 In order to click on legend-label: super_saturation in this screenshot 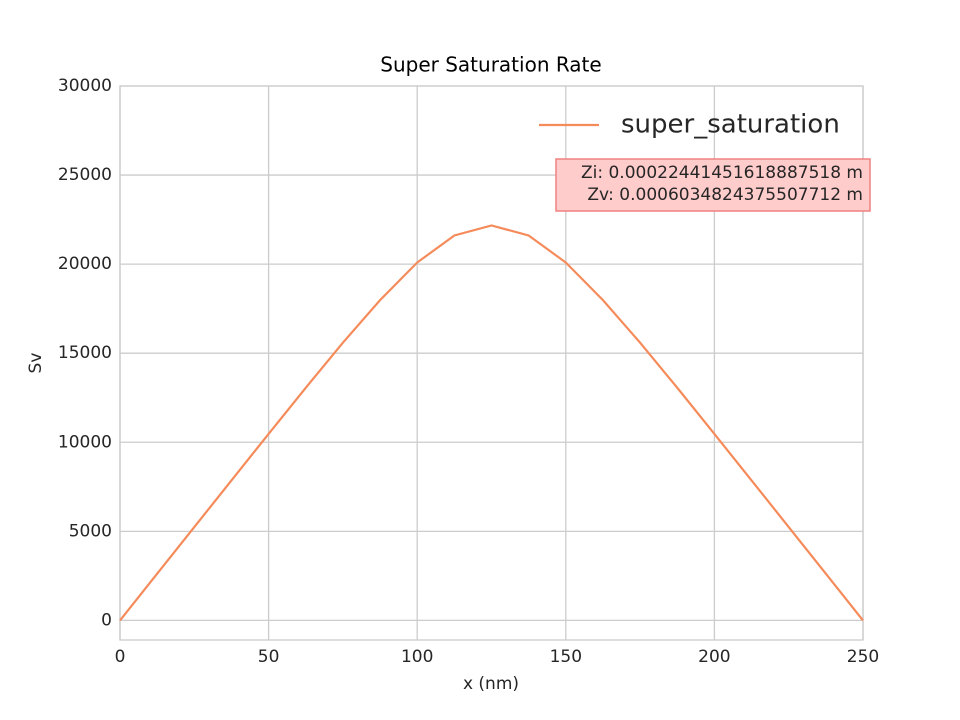, I will do `click(730, 125)`.